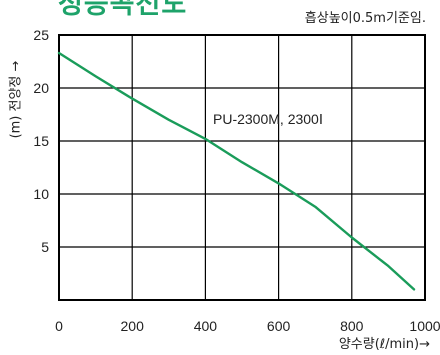 The width and height of the screenshot is (440, 355). I want to click on y-tick-5: 5, so click(45, 247).